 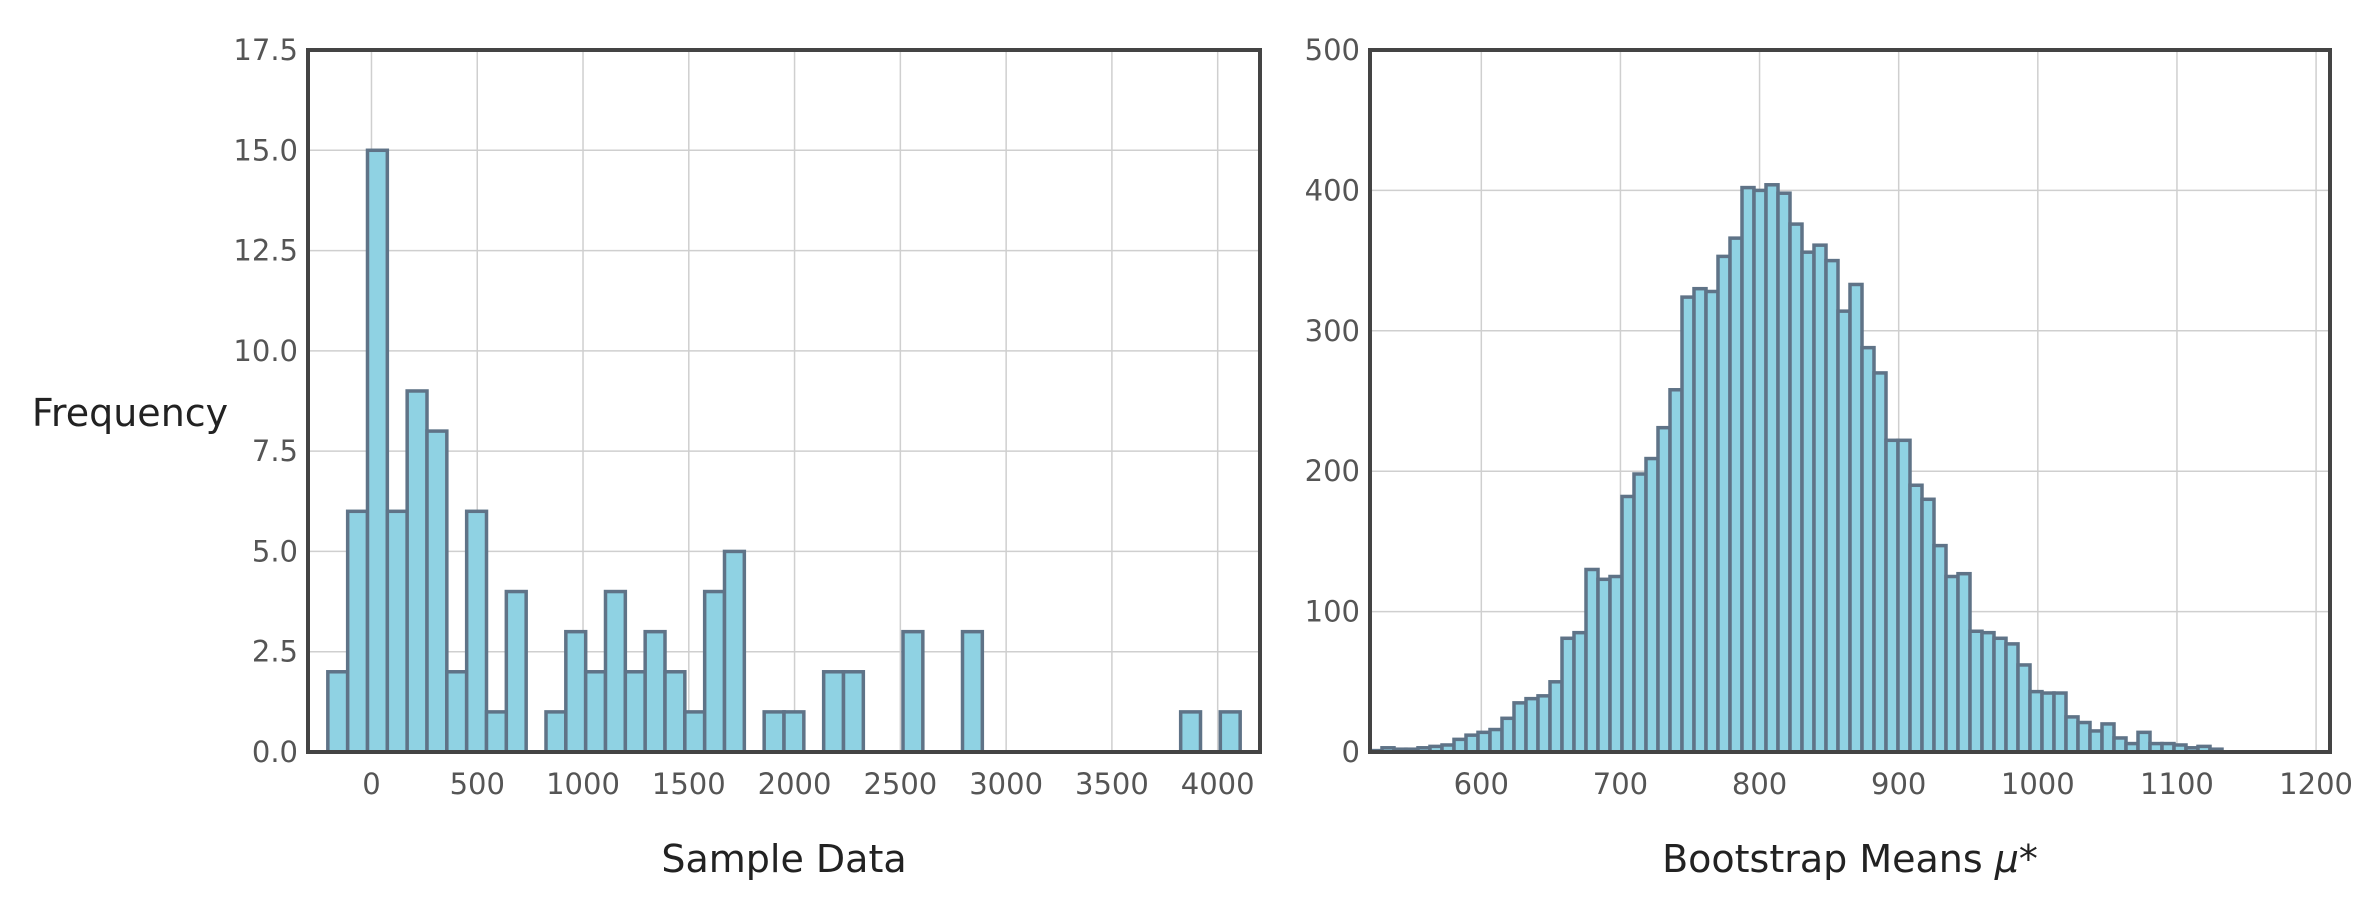 I want to click on x-axis-title: Sample Data, so click(x=783, y=859).